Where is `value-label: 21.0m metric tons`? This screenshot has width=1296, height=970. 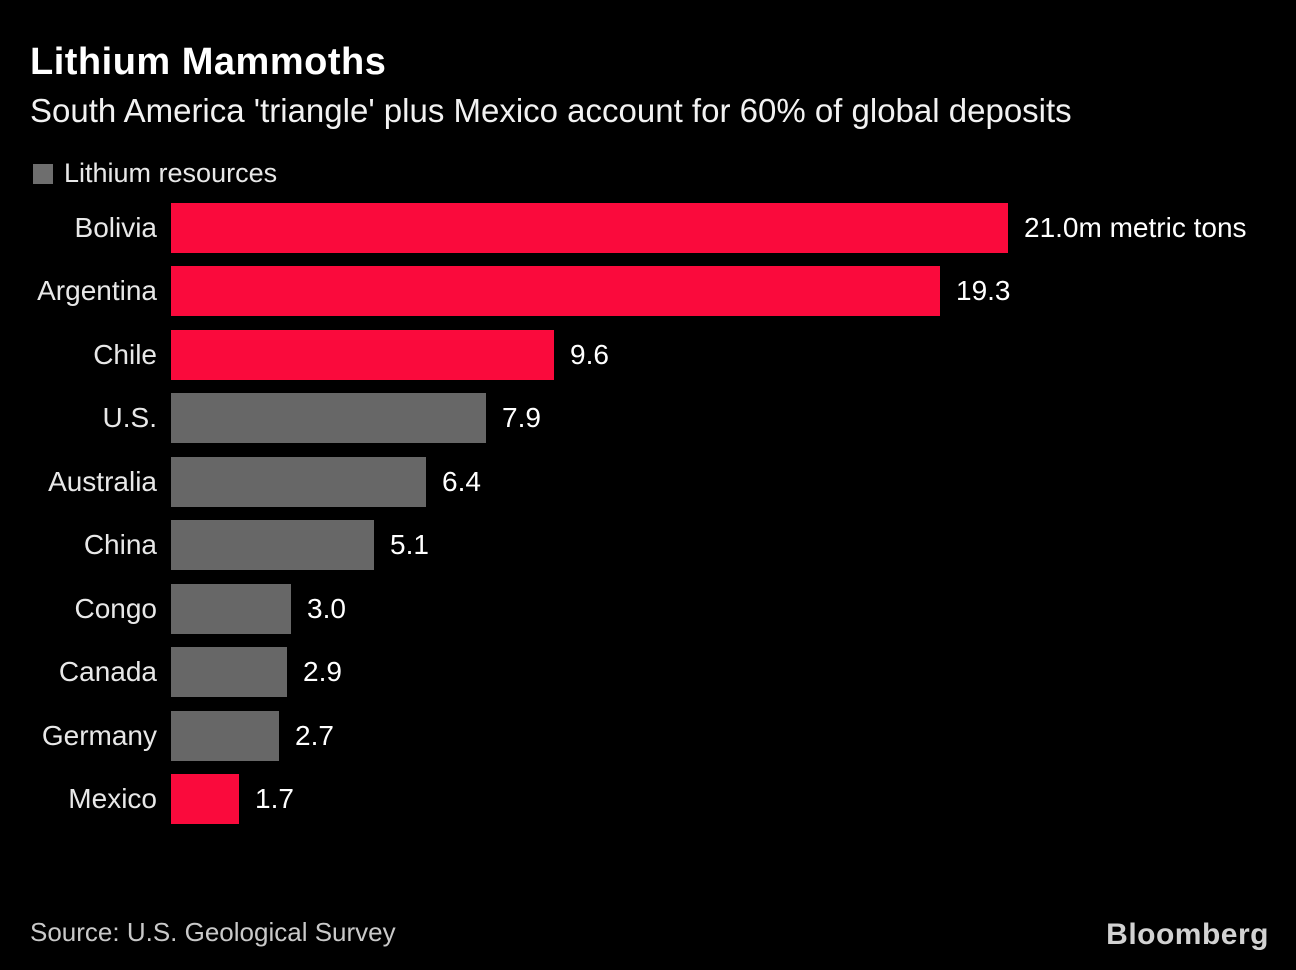
value-label: 21.0m metric tons is located at coordinates (1135, 227).